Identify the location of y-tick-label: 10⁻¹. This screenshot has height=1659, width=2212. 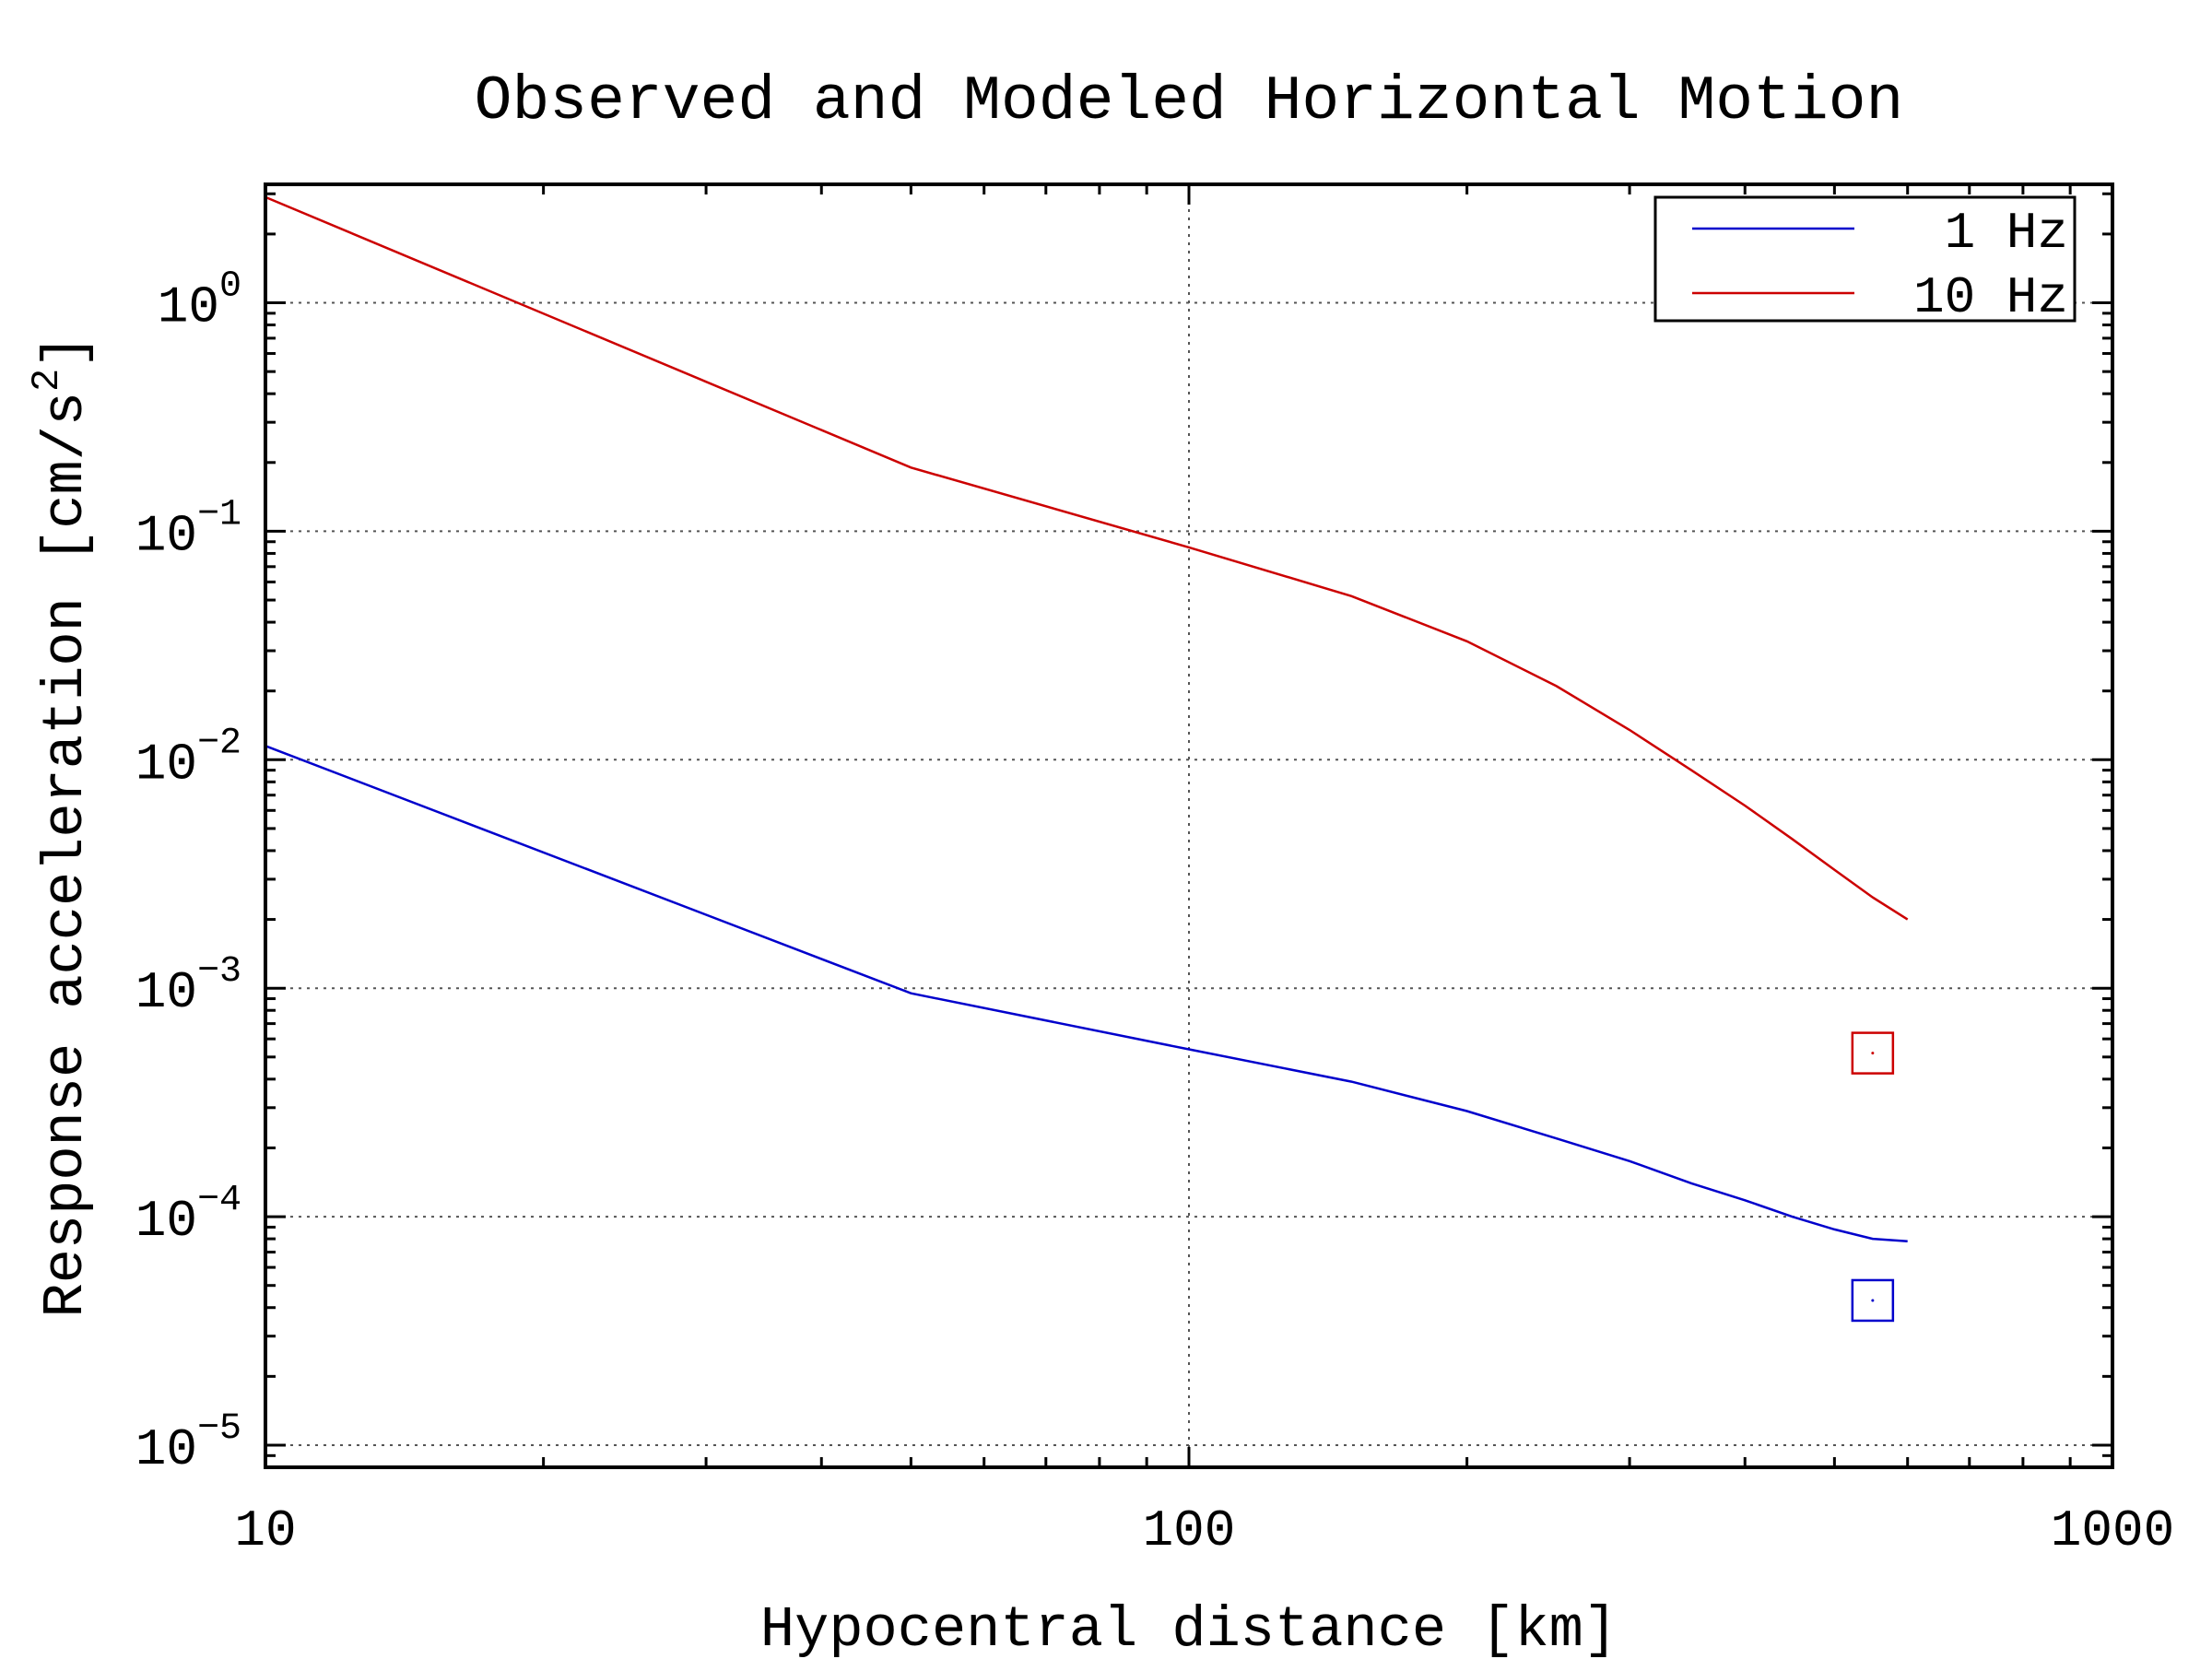
(188, 529).